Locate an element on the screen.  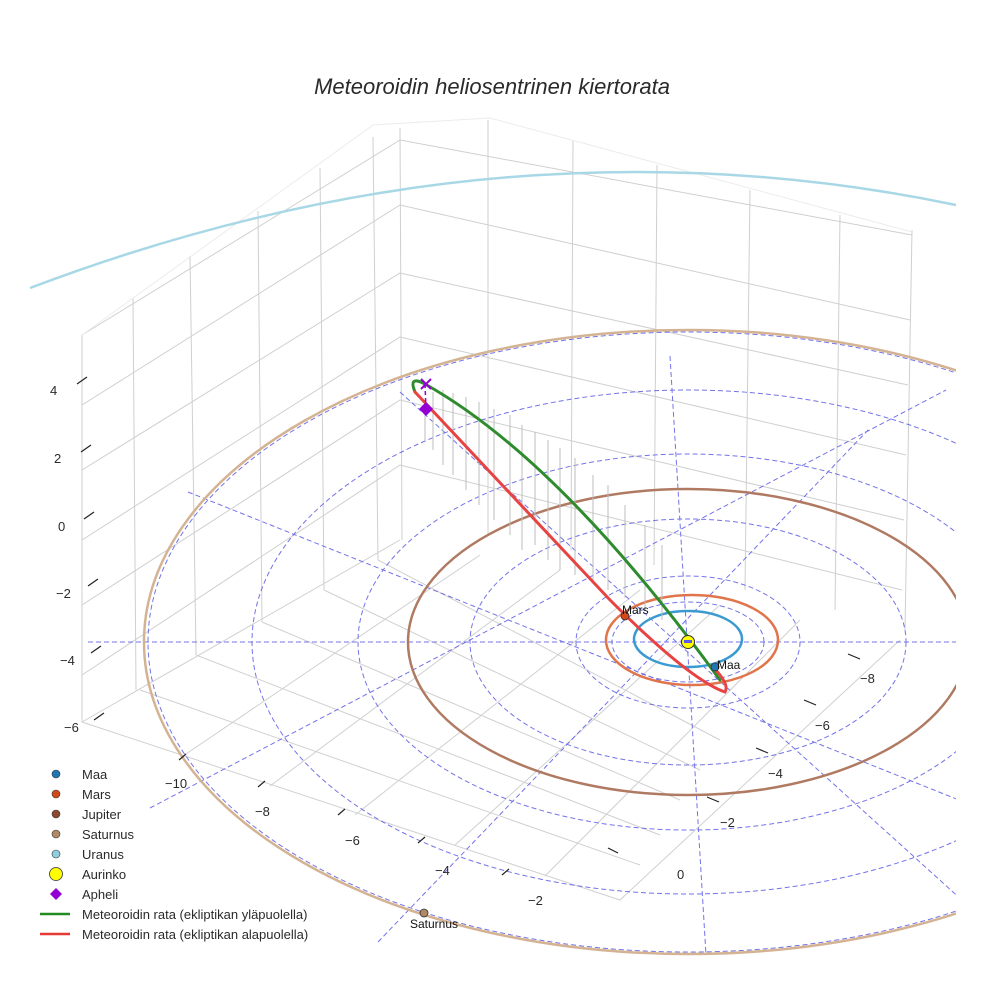
z-axis-tick-labels: 4 2 0 −2 −4 −6 is located at coordinates (64, 559).